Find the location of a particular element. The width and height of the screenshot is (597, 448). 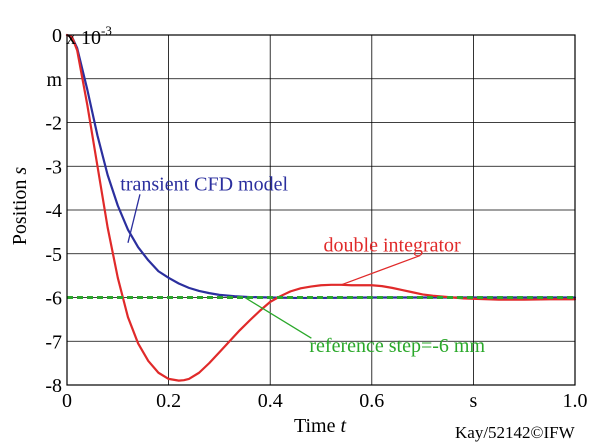

y-tick-label: 0 is located at coordinates (57, 36).